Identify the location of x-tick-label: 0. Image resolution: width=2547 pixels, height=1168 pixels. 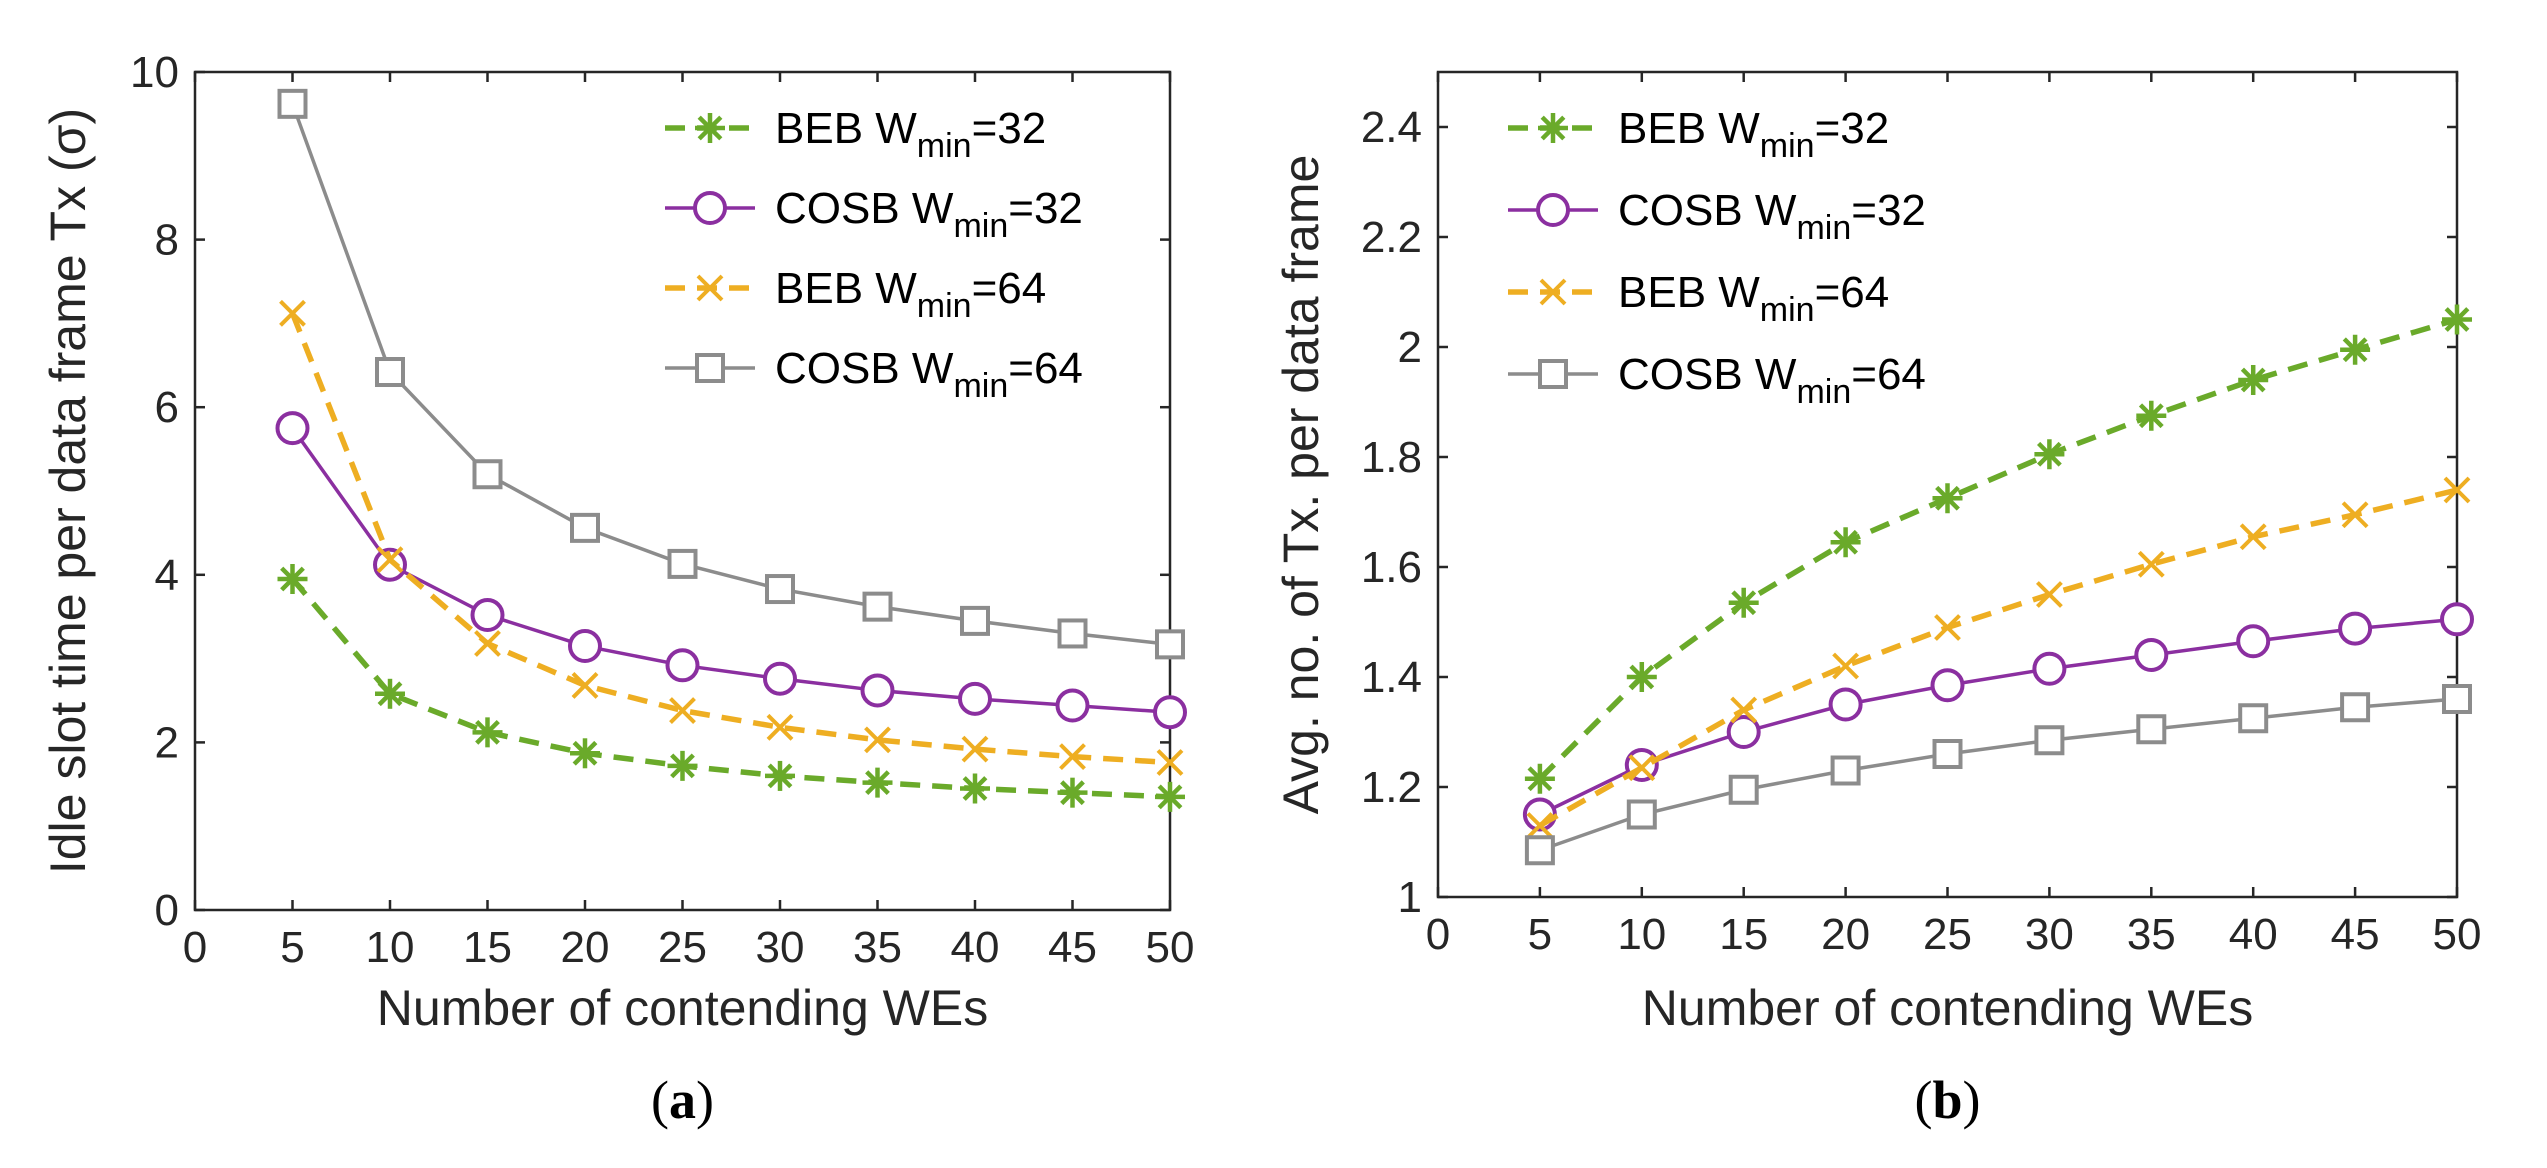
(1438, 934).